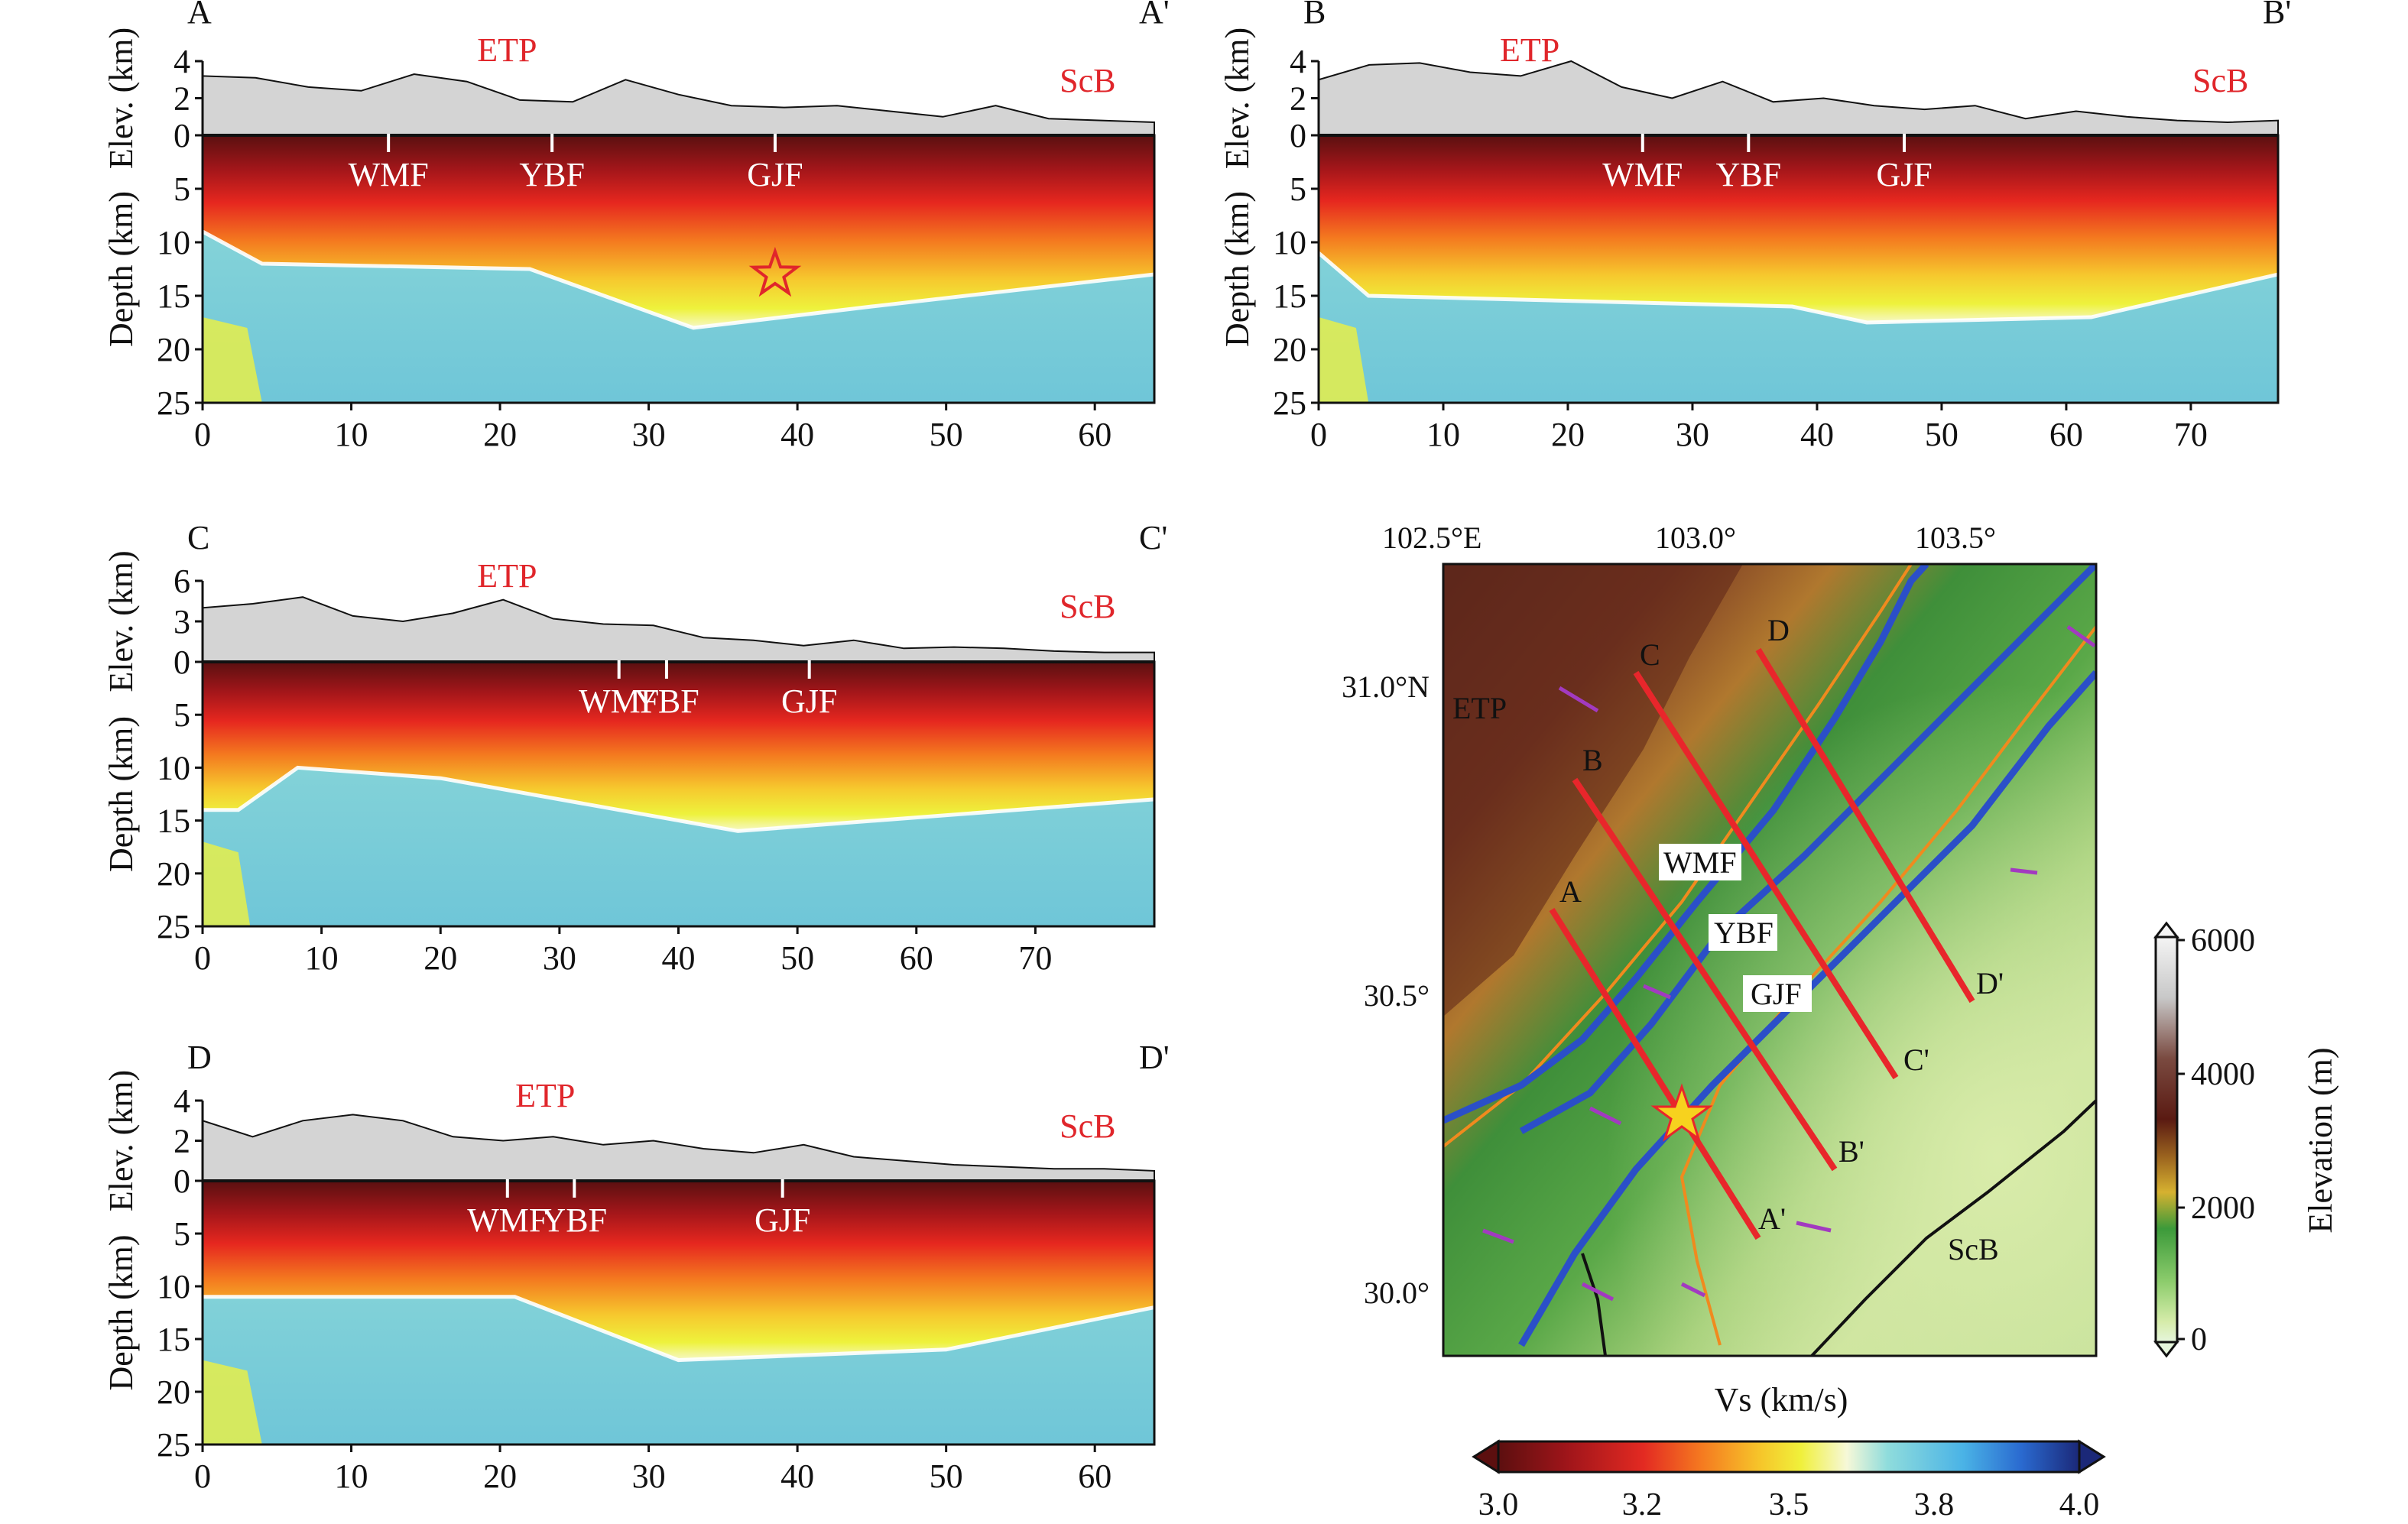  I want to click on hypocenter-star, so click(775, 271).